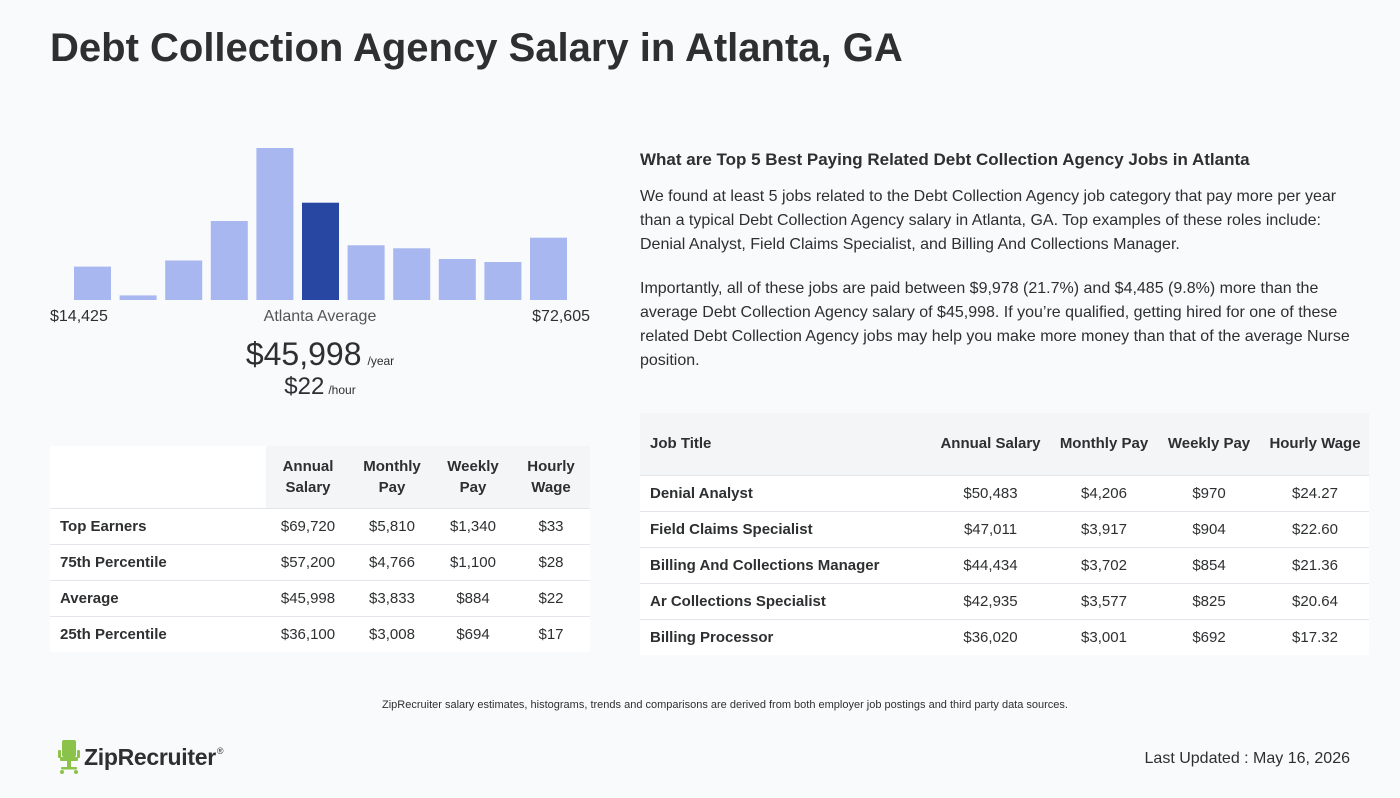 The image size is (1400, 798). I want to click on registered-mark: ®, so click(220, 751).